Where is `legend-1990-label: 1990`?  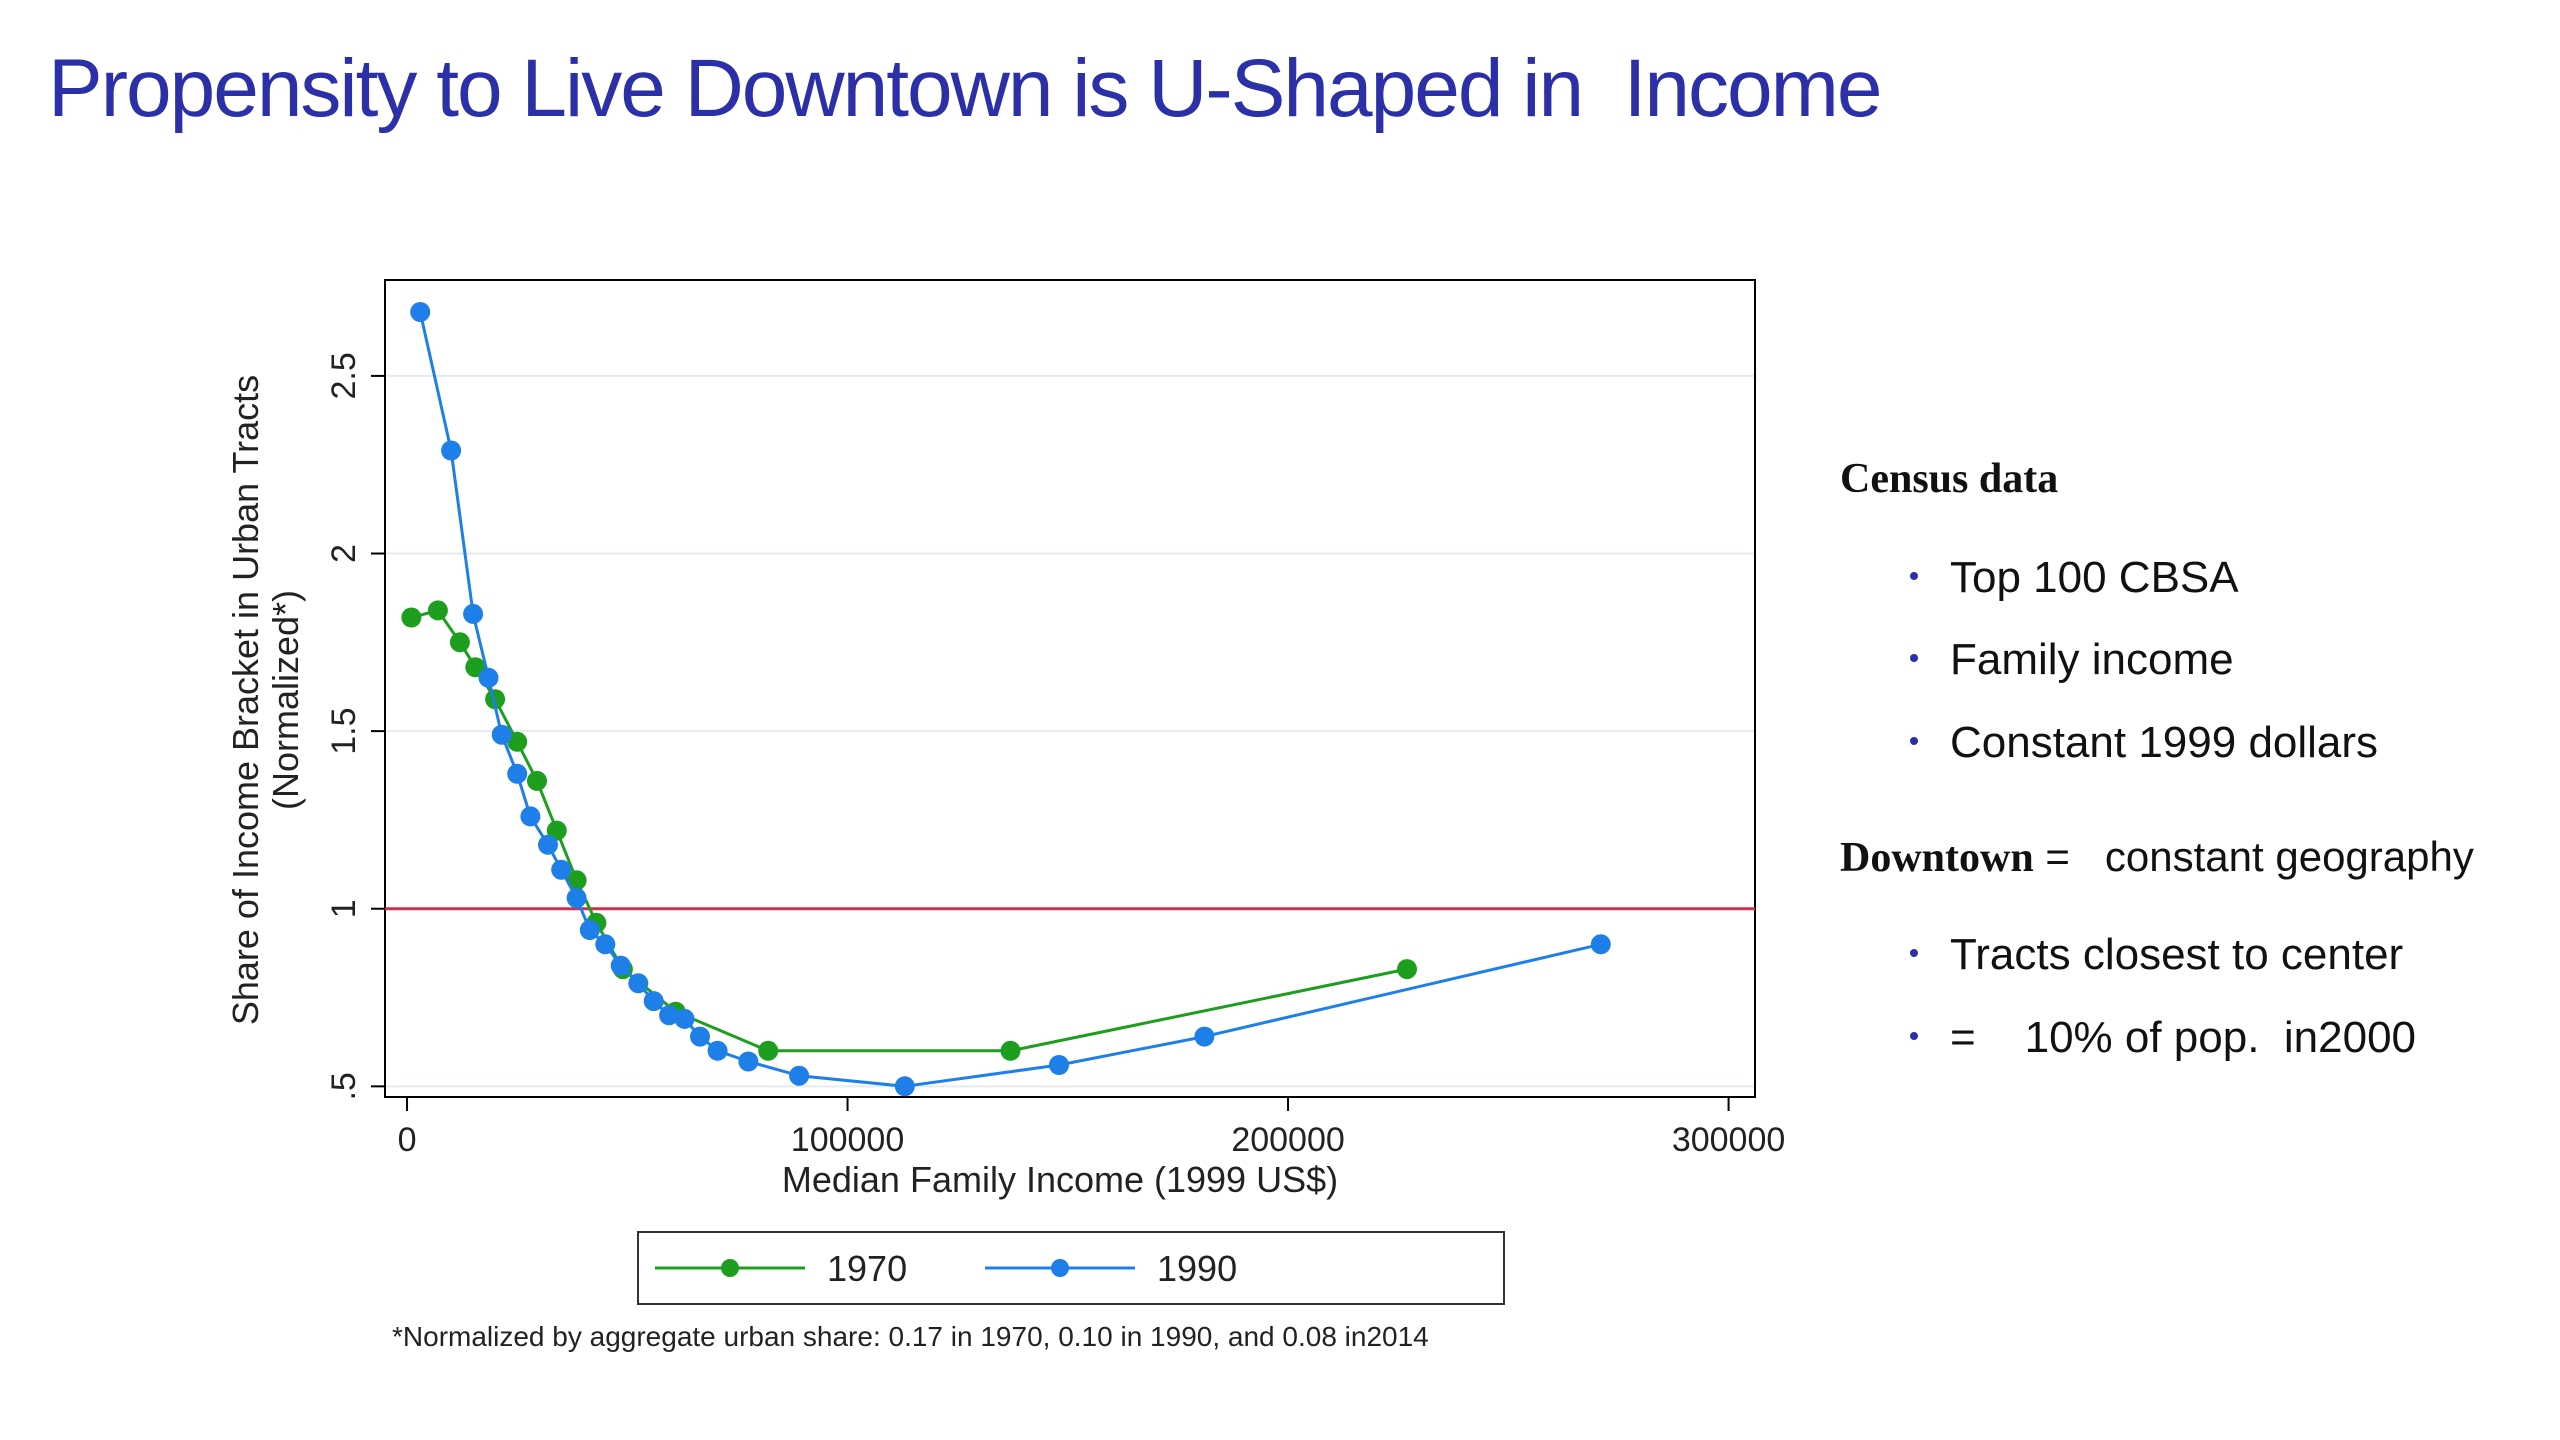
legend-1990-label: 1990 is located at coordinates (1197, 1268).